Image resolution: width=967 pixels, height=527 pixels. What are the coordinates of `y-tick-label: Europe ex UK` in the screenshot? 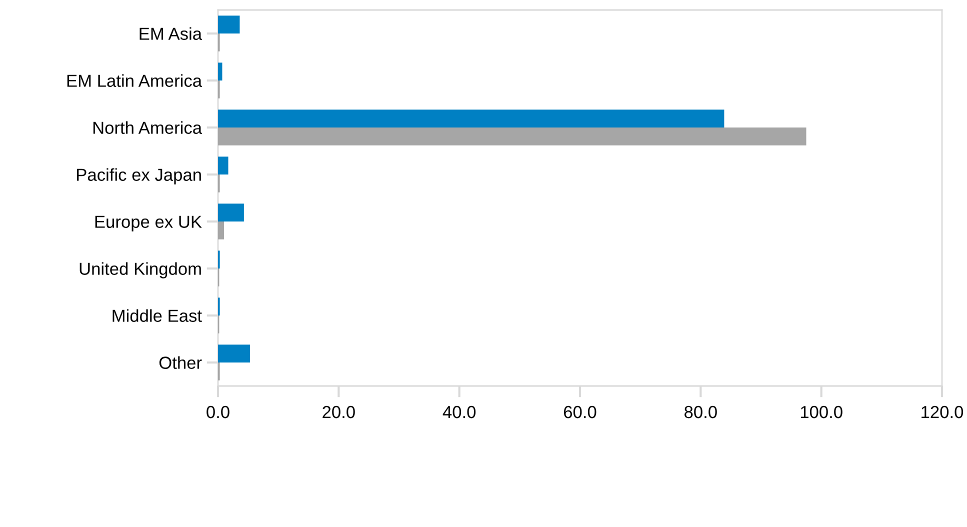 It's located at (148, 224).